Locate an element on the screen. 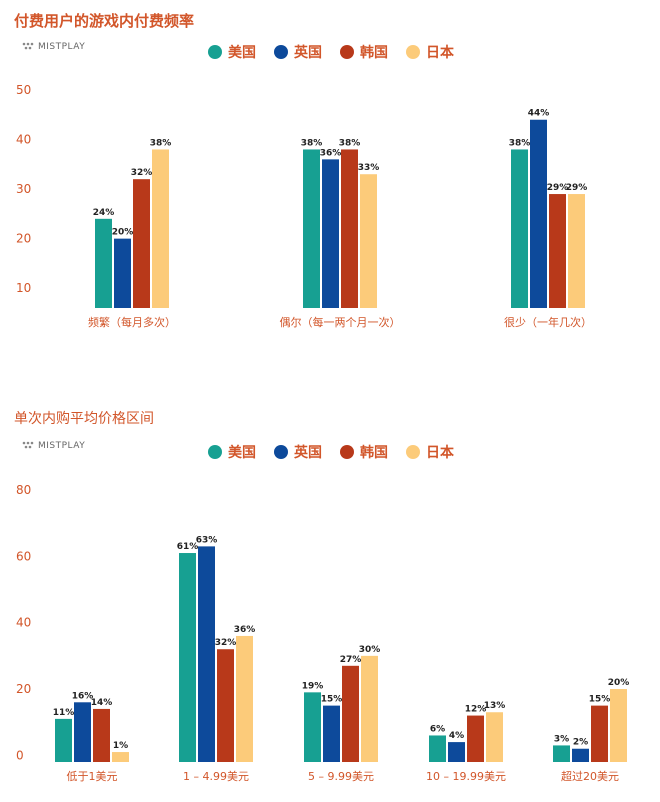 The width and height of the screenshot is (660, 802). chart2-legend: 美国 英国 韩国 日本 is located at coordinates (340, 452).